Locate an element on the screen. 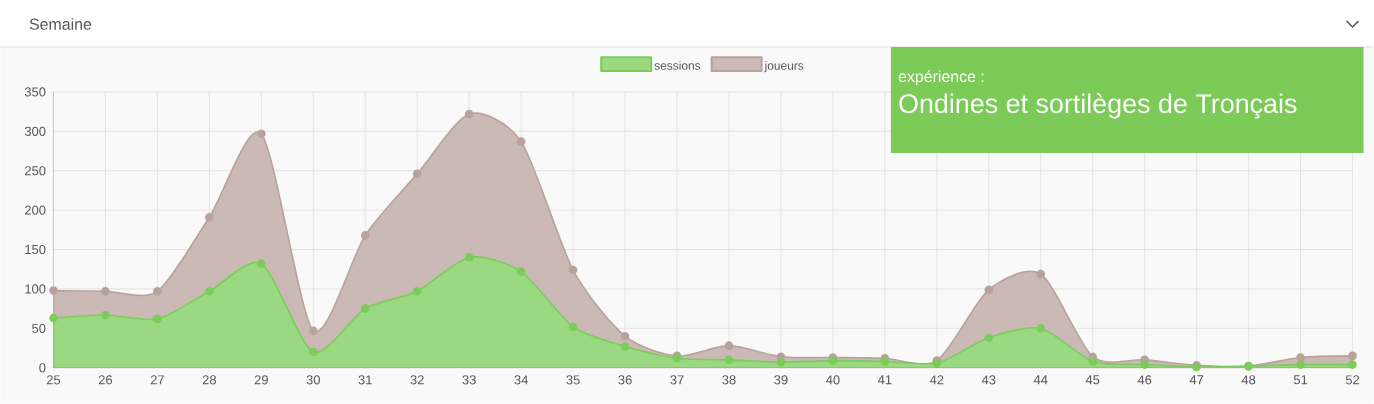 This screenshot has height=404, width=1374. x-tick-label: 29 is located at coordinates (261, 380).